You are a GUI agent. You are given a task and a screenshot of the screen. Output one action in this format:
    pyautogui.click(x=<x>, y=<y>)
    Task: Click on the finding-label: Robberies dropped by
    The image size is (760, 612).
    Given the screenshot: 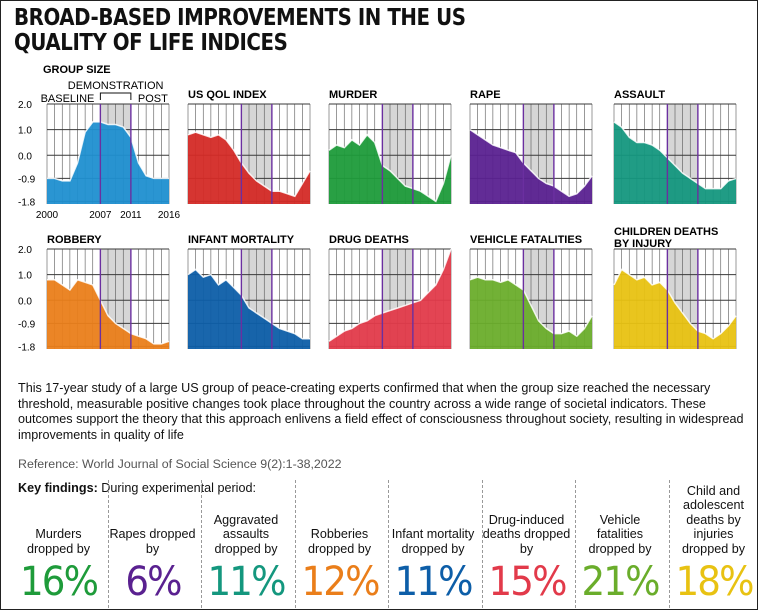 What is the action you would take?
    pyautogui.click(x=339, y=541)
    